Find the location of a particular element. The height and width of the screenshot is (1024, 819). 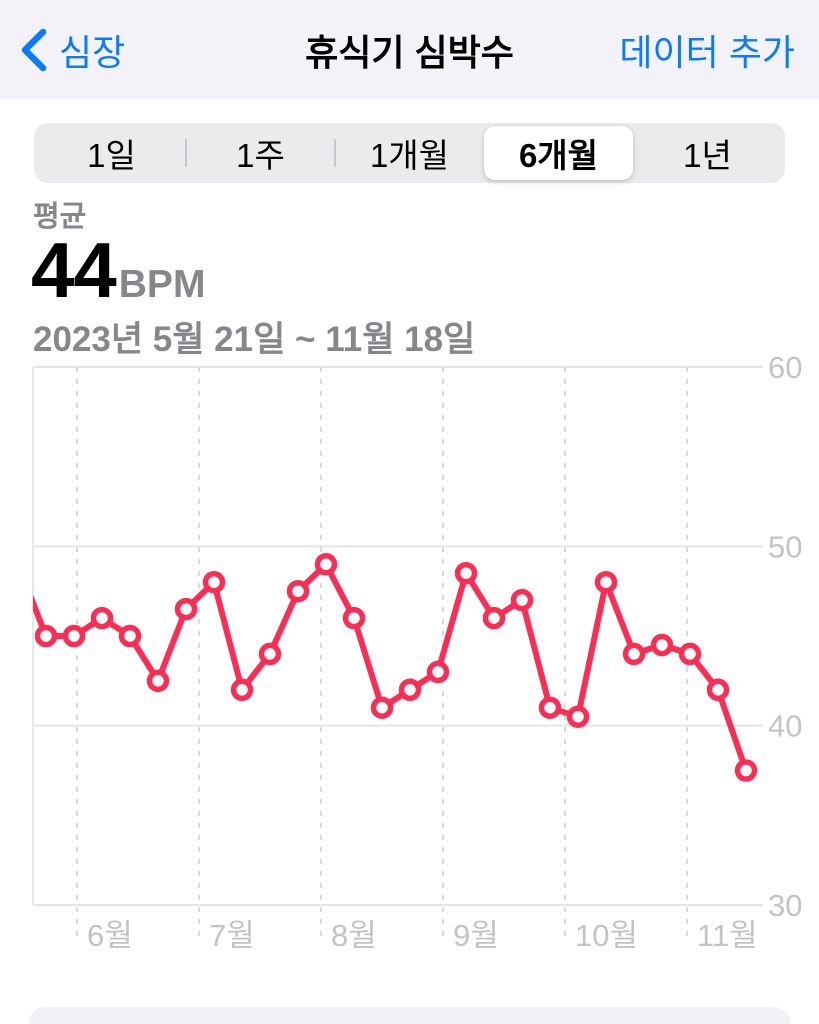

period-segmented-control: 1일 1주 1개월 6개월 1년 is located at coordinates (409, 153).